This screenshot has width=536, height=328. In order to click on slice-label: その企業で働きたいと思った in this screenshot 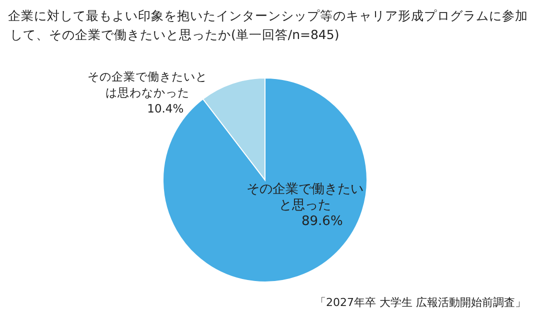, I will do `click(305, 197)`.